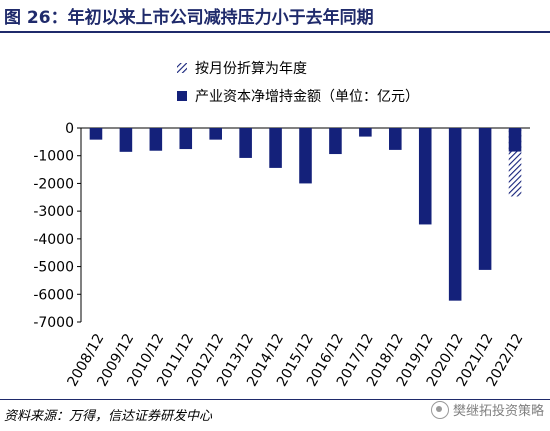 The image size is (550, 431). Describe the element at coordinates (53, 212) in the screenshot. I see `y-tick-label: -3000` at that location.